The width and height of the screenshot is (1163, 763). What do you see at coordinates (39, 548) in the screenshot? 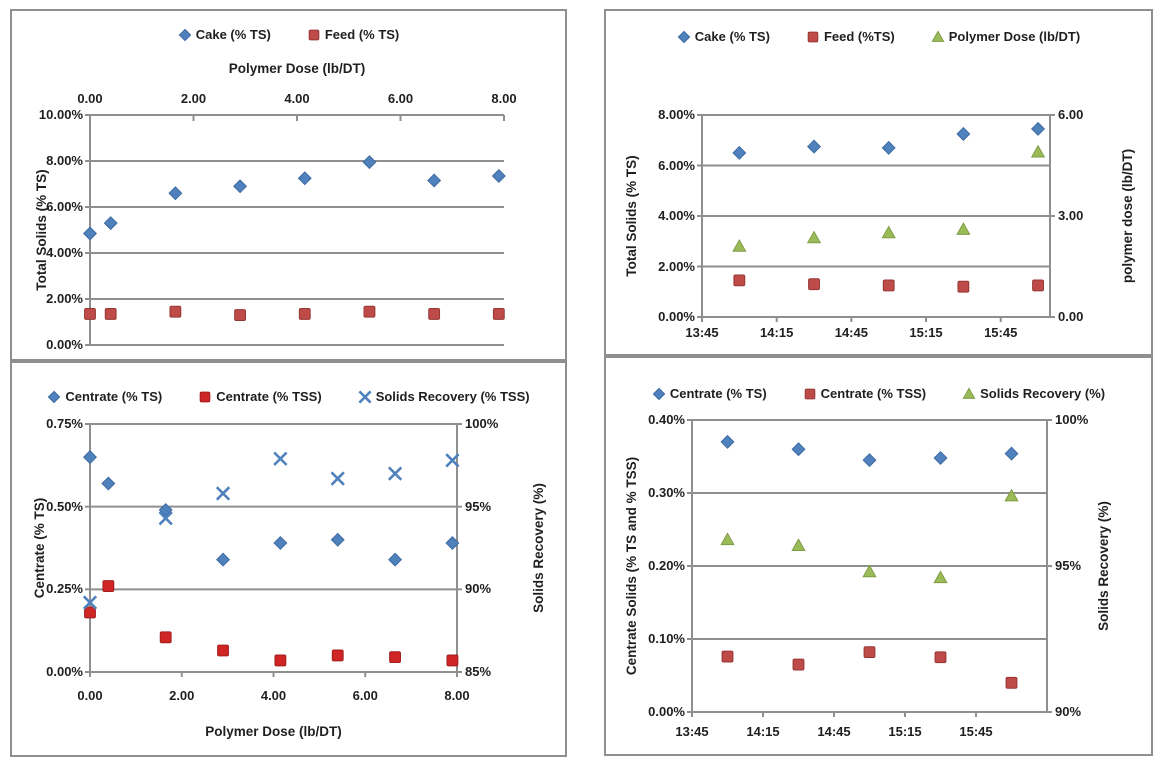
I see `y-axis-title: Centrate (% TS)` at bounding box center [39, 548].